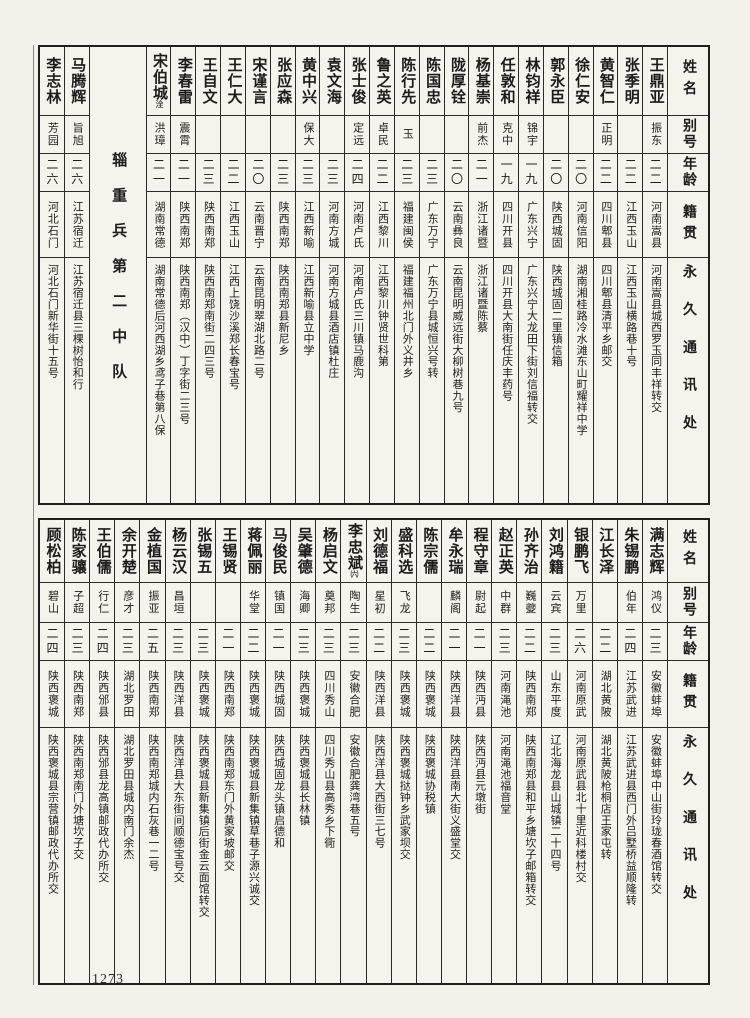  I want to click on address-cell: 陕西南郑东门外黄家坡邮交, so click(227, 855).